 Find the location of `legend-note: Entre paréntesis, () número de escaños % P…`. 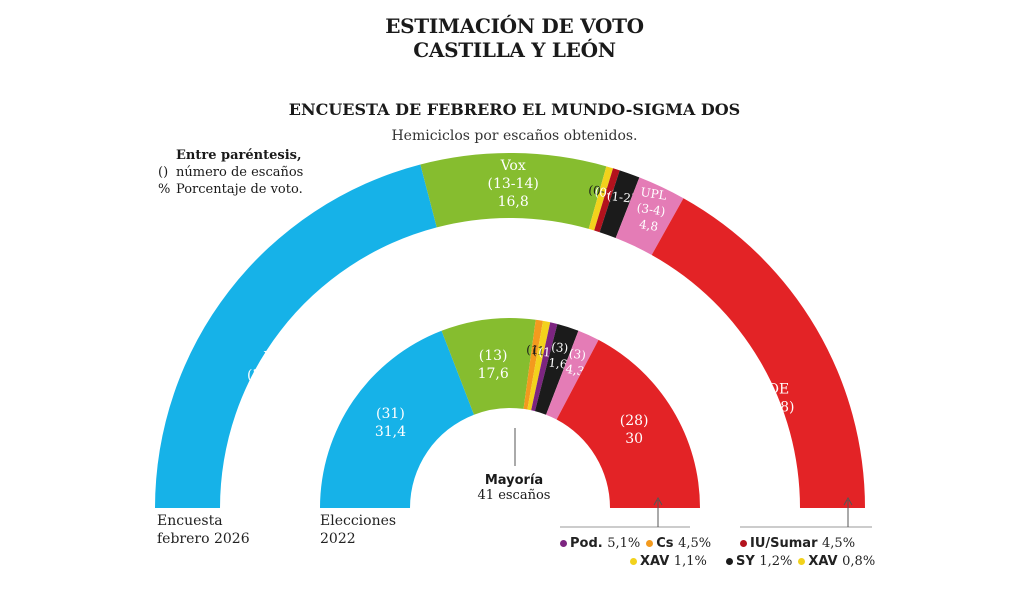

legend-note: Entre paréntesis, () número de escaños % P… is located at coordinates (230, 172).